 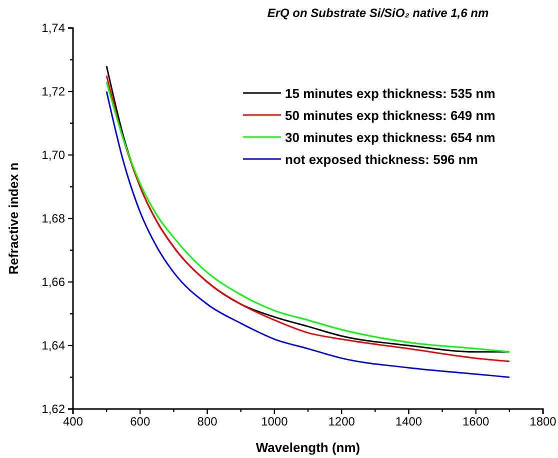 What do you see at coordinates (54, 27) in the screenshot?
I see `y-tick-label: 1,74` at bounding box center [54, 27].